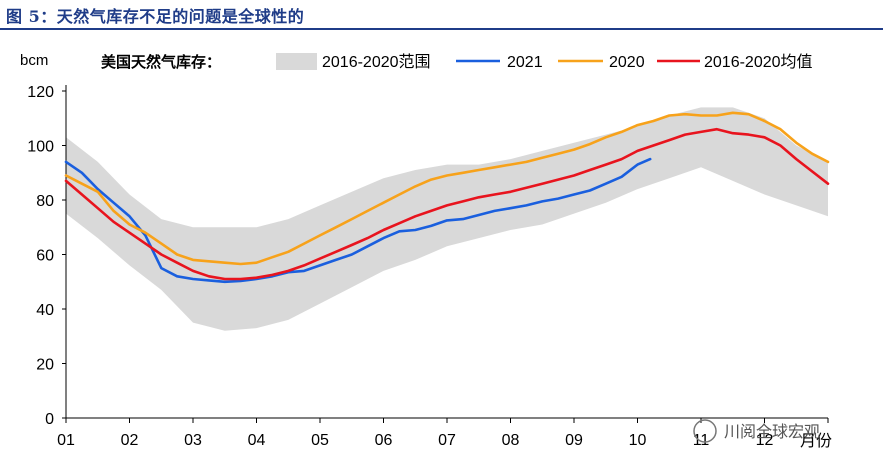 The image size is (883, 469). I want to click on y-tick-label: 80, so click(45, 201).